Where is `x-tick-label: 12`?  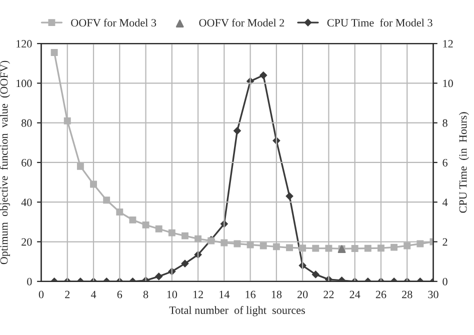 x-tick-label: 12 is located at coordinates (198, 294).